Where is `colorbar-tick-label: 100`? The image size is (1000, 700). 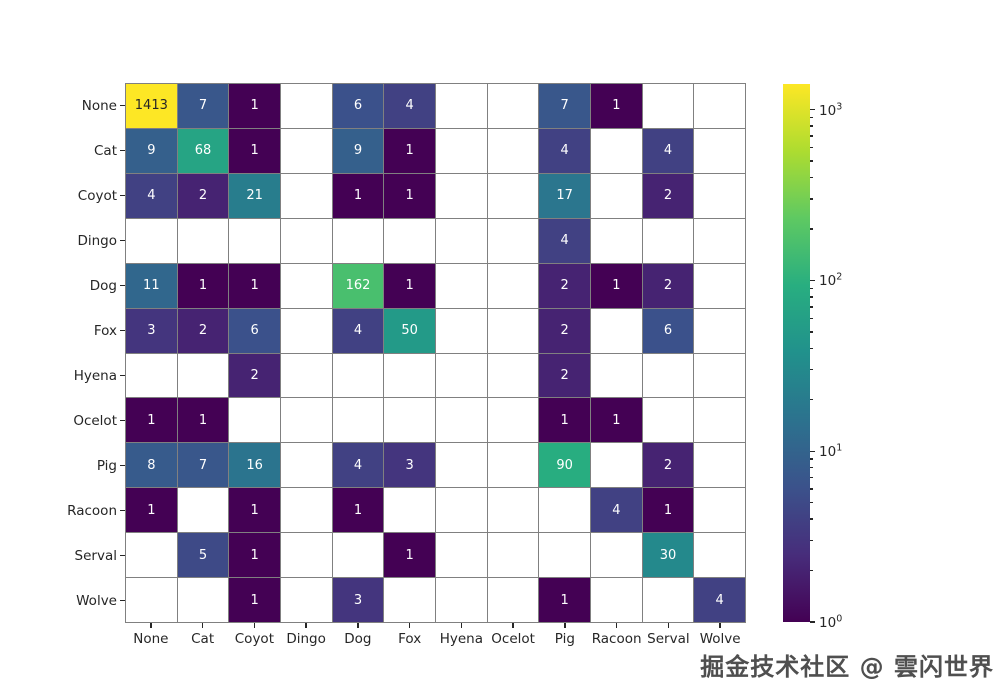
colorbar-tick-label: 100 is located at coordinates (831, 622).